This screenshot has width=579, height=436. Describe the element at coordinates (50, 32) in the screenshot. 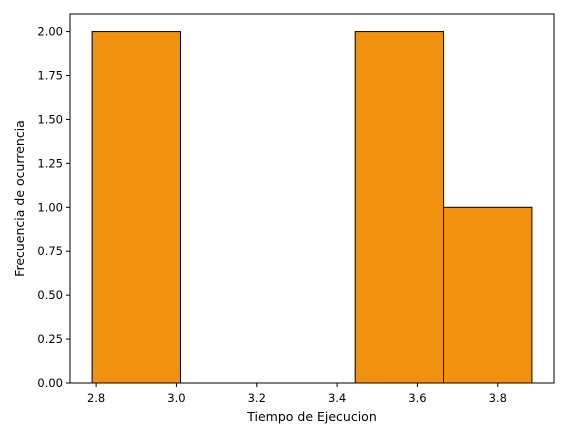

I see `y-tick-label: 2.00` at that location.